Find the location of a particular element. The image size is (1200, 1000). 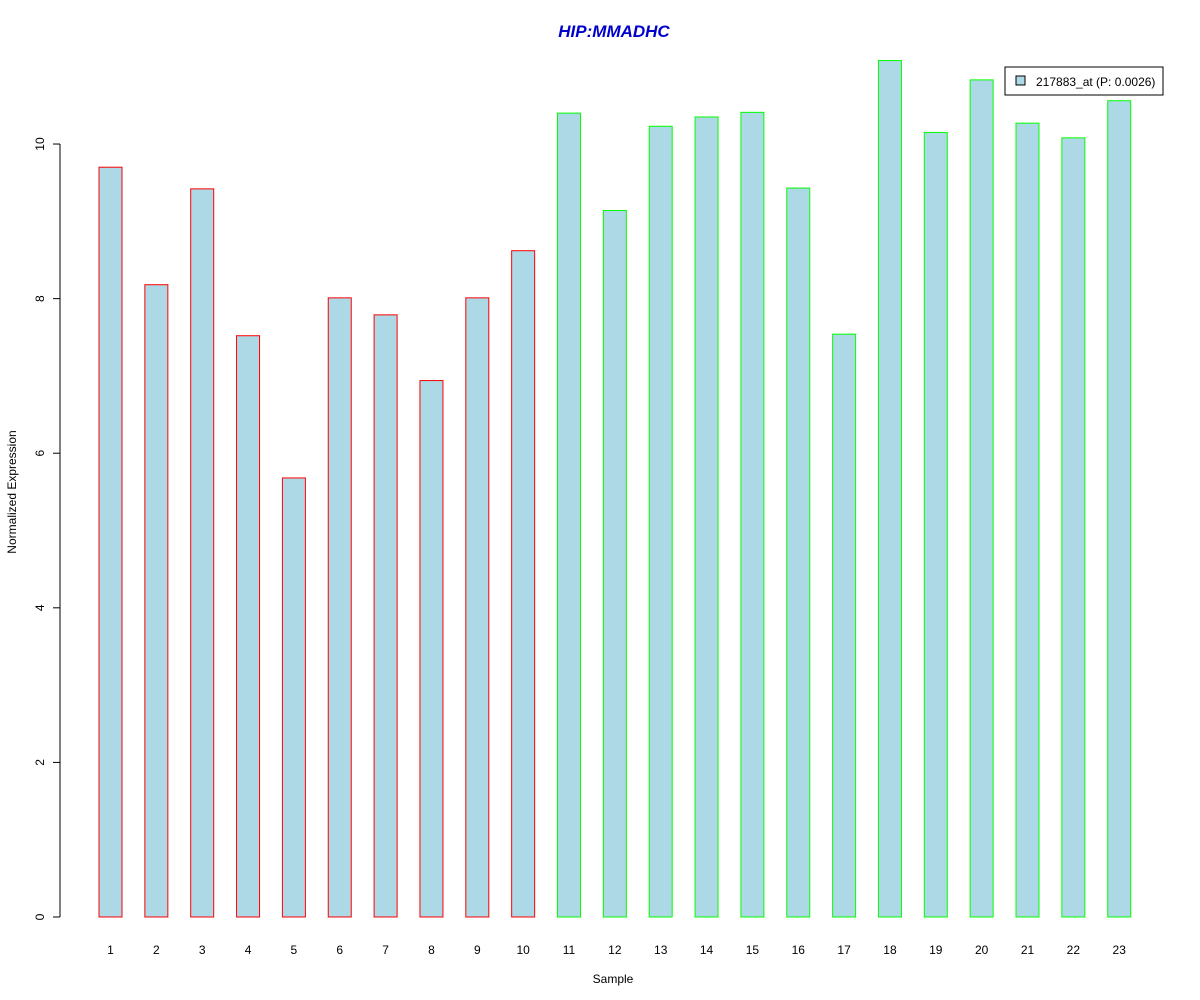

x-tick-label: 18 is located at coordinates (890, 950).